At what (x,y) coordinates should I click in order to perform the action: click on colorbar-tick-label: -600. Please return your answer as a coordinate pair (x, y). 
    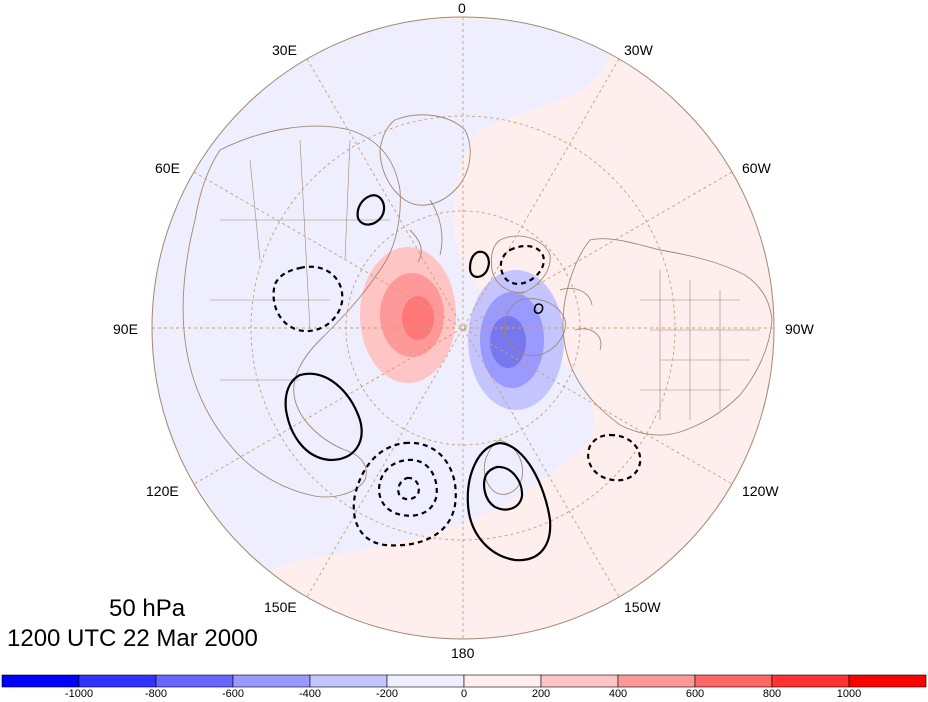
    Looking at the image, I should click on (233, 694).